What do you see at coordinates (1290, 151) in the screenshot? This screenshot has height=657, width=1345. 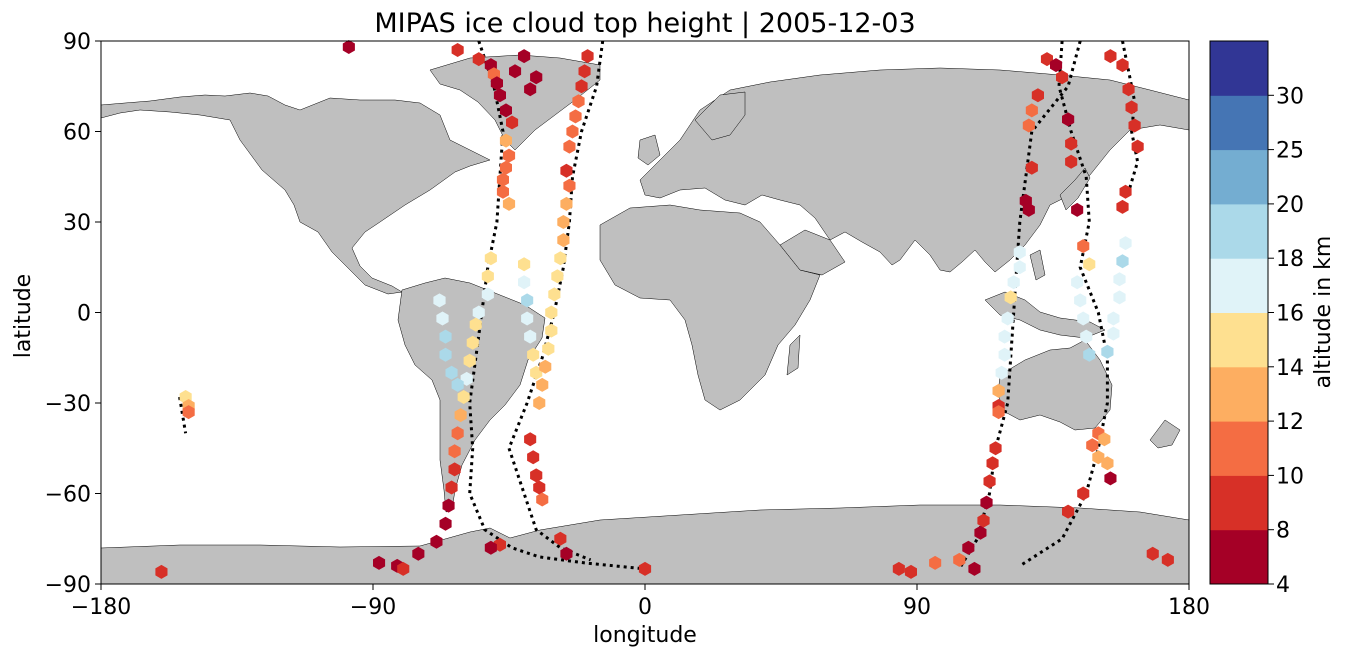 I see `colorbar-tick-label: 25` at bounding box center [1290, 151].